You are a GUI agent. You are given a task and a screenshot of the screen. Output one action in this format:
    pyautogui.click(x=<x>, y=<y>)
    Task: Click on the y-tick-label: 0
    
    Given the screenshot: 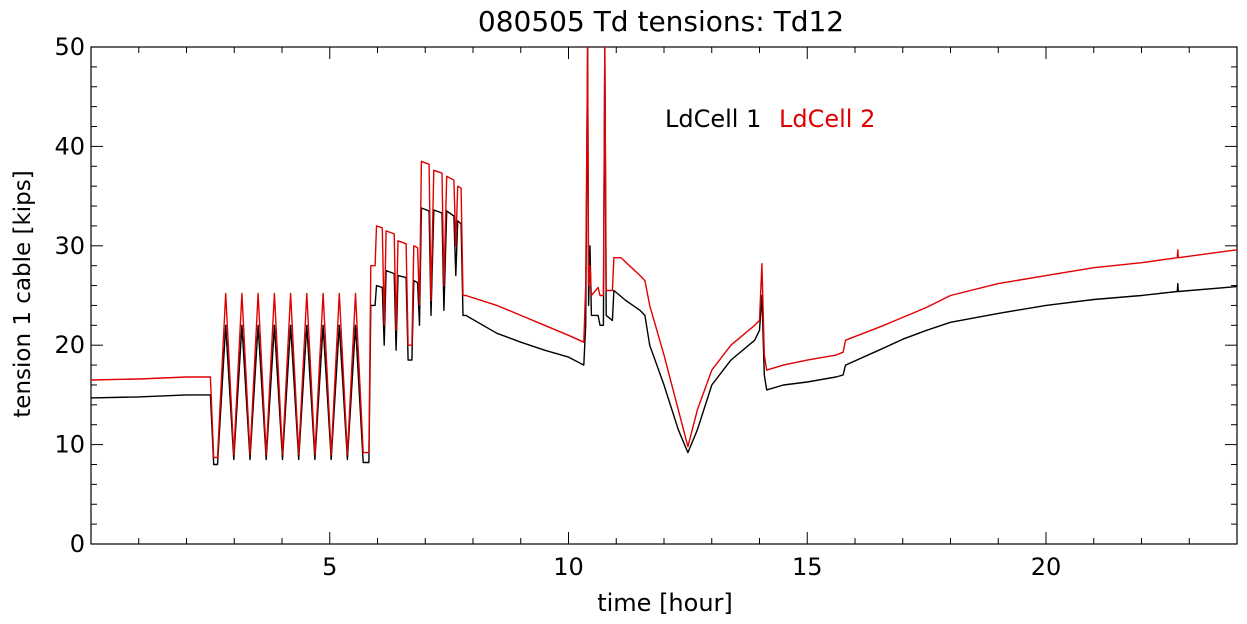 What is the action you would take?
    pyautogui.click(x=77, y=544)
    